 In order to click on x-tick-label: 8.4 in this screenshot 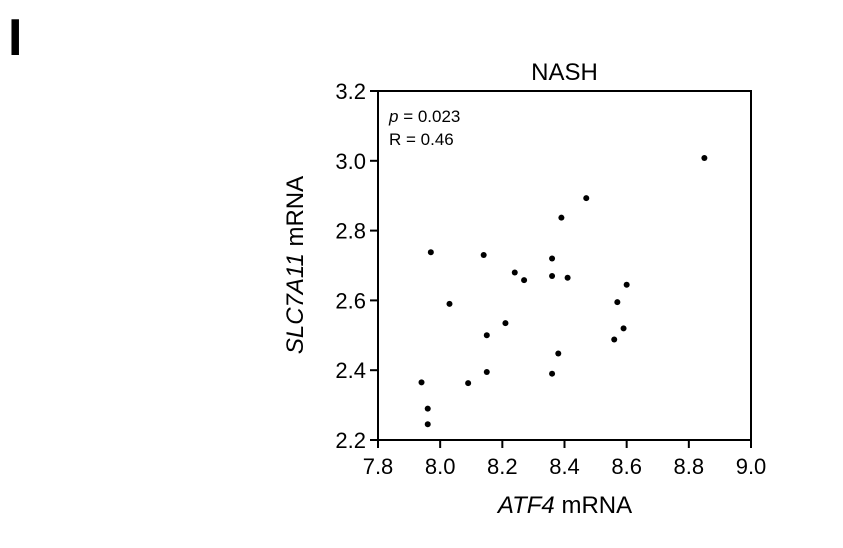, I will do `click(564, 466)`.